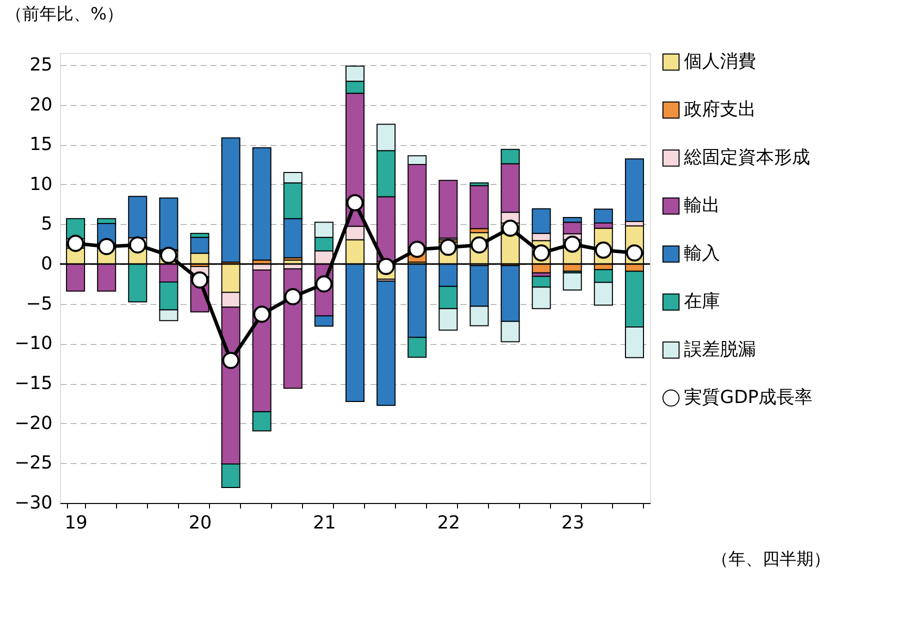  What do you see at coordinates (41, 184) in the screenshot?
I see `y-tick-label: 10` at bounding box center [41, 184].